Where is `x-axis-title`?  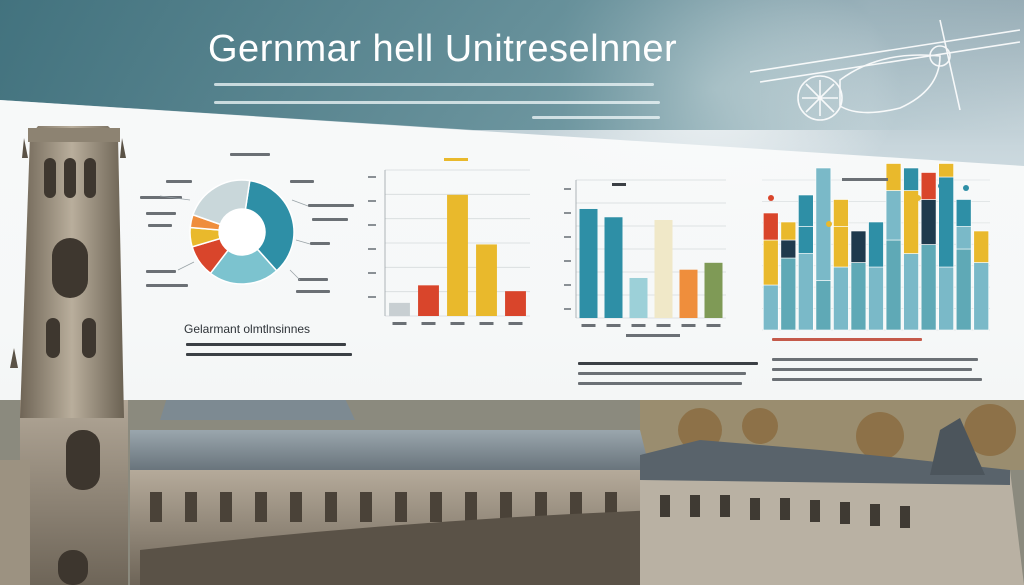
x-axis-title is located at coordinates (653, 335).